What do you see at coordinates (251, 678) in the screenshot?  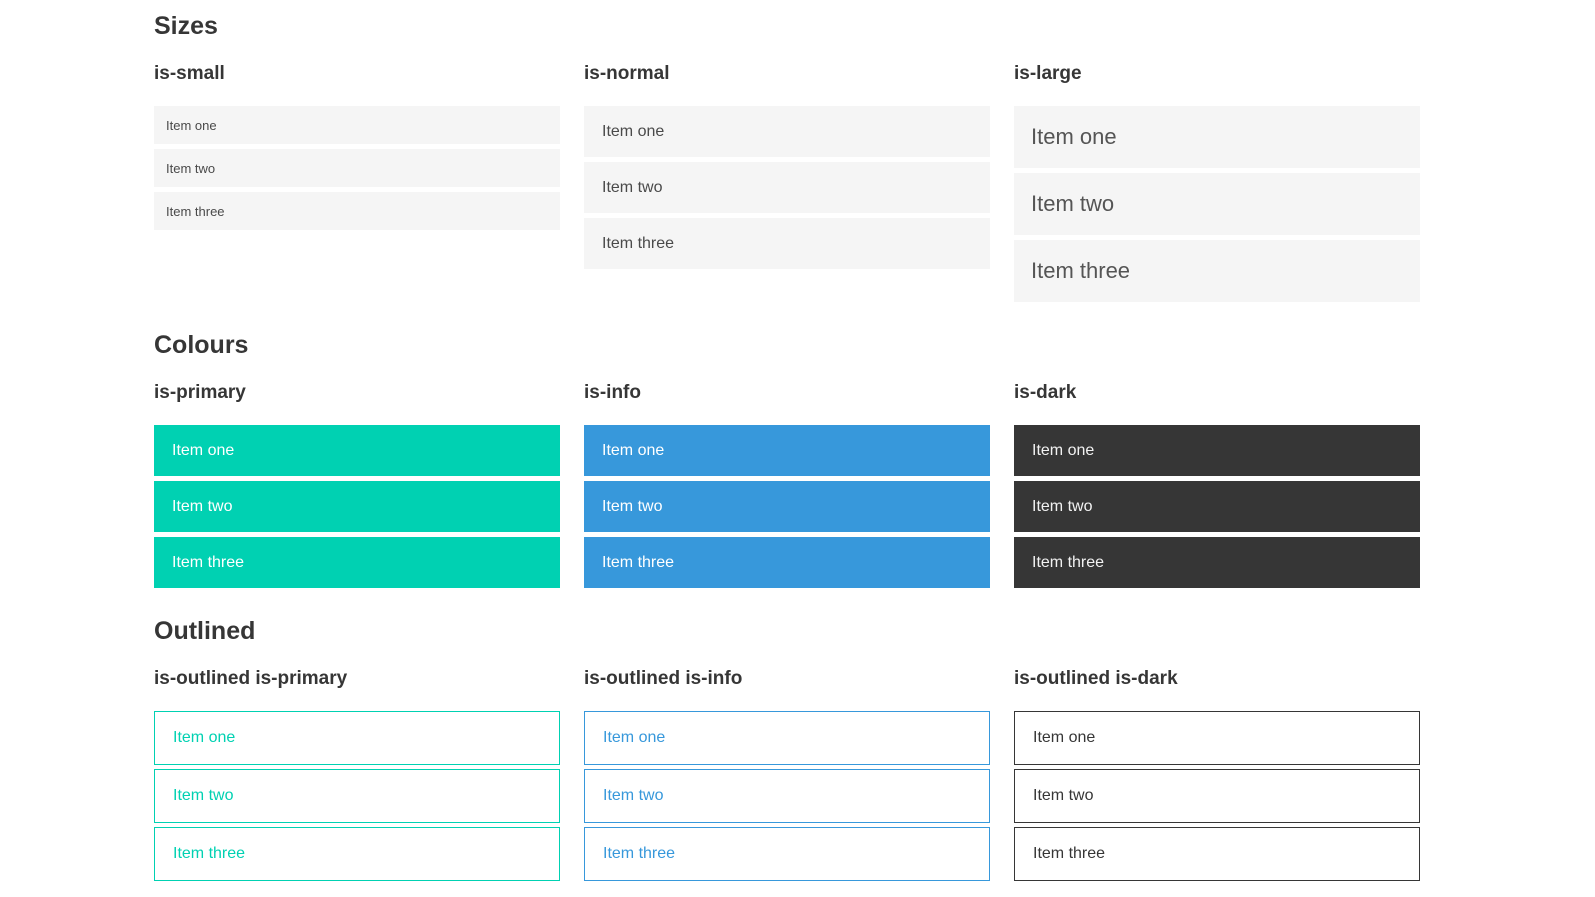 I see `group-label-outlined-primary: is-outlined is-primary` at bounding box center [251, 678].